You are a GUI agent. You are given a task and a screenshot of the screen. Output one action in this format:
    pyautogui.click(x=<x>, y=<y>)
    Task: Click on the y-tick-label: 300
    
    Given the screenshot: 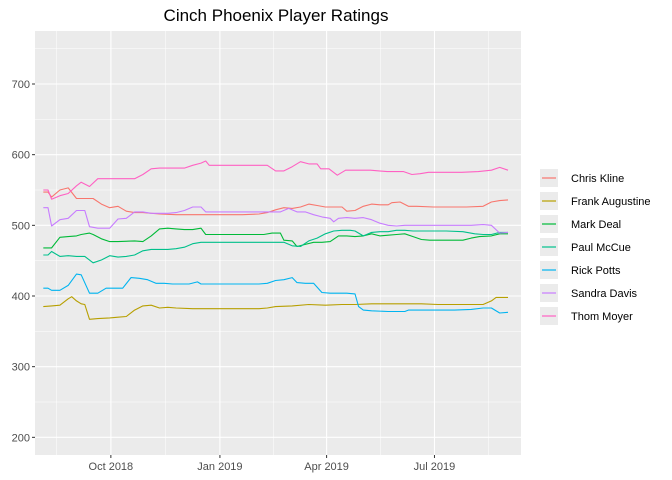 What is the action you would take?
    pyautogui.click(x=21, y=368)
    